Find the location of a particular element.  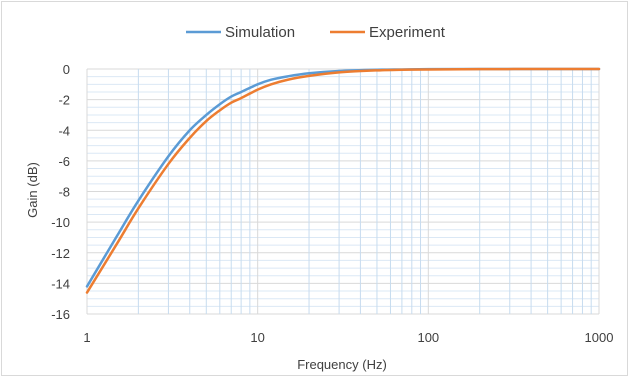

x-axis-title: Frequency (Hz) is located at coordinates (342, 364).